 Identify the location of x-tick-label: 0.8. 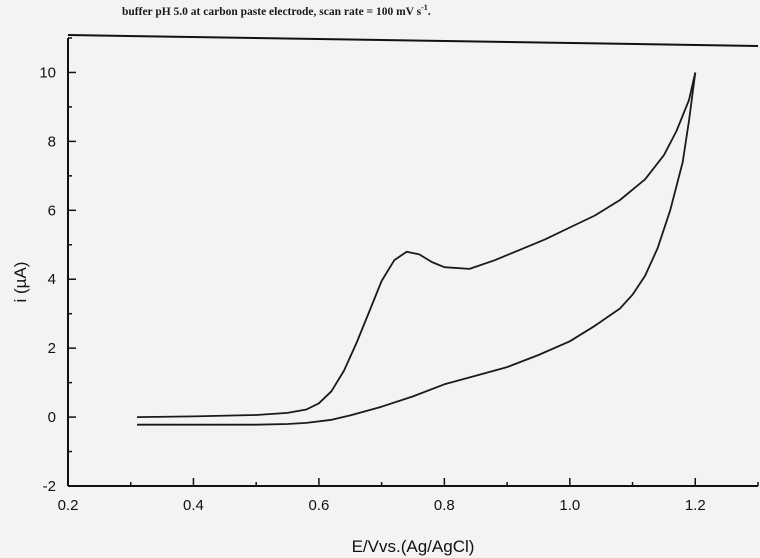
(444, 505).